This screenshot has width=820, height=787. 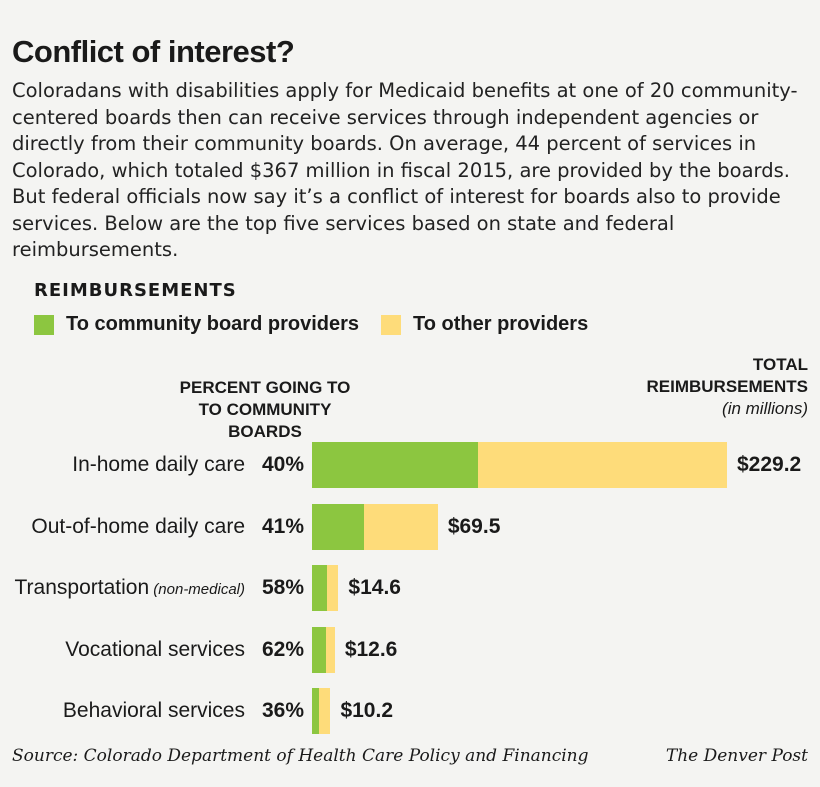 What do you see at coordinates (135, 290) in the screenshot?
I see `section-label: REIMBURSEMENTS` at bounding box center [135, 290].